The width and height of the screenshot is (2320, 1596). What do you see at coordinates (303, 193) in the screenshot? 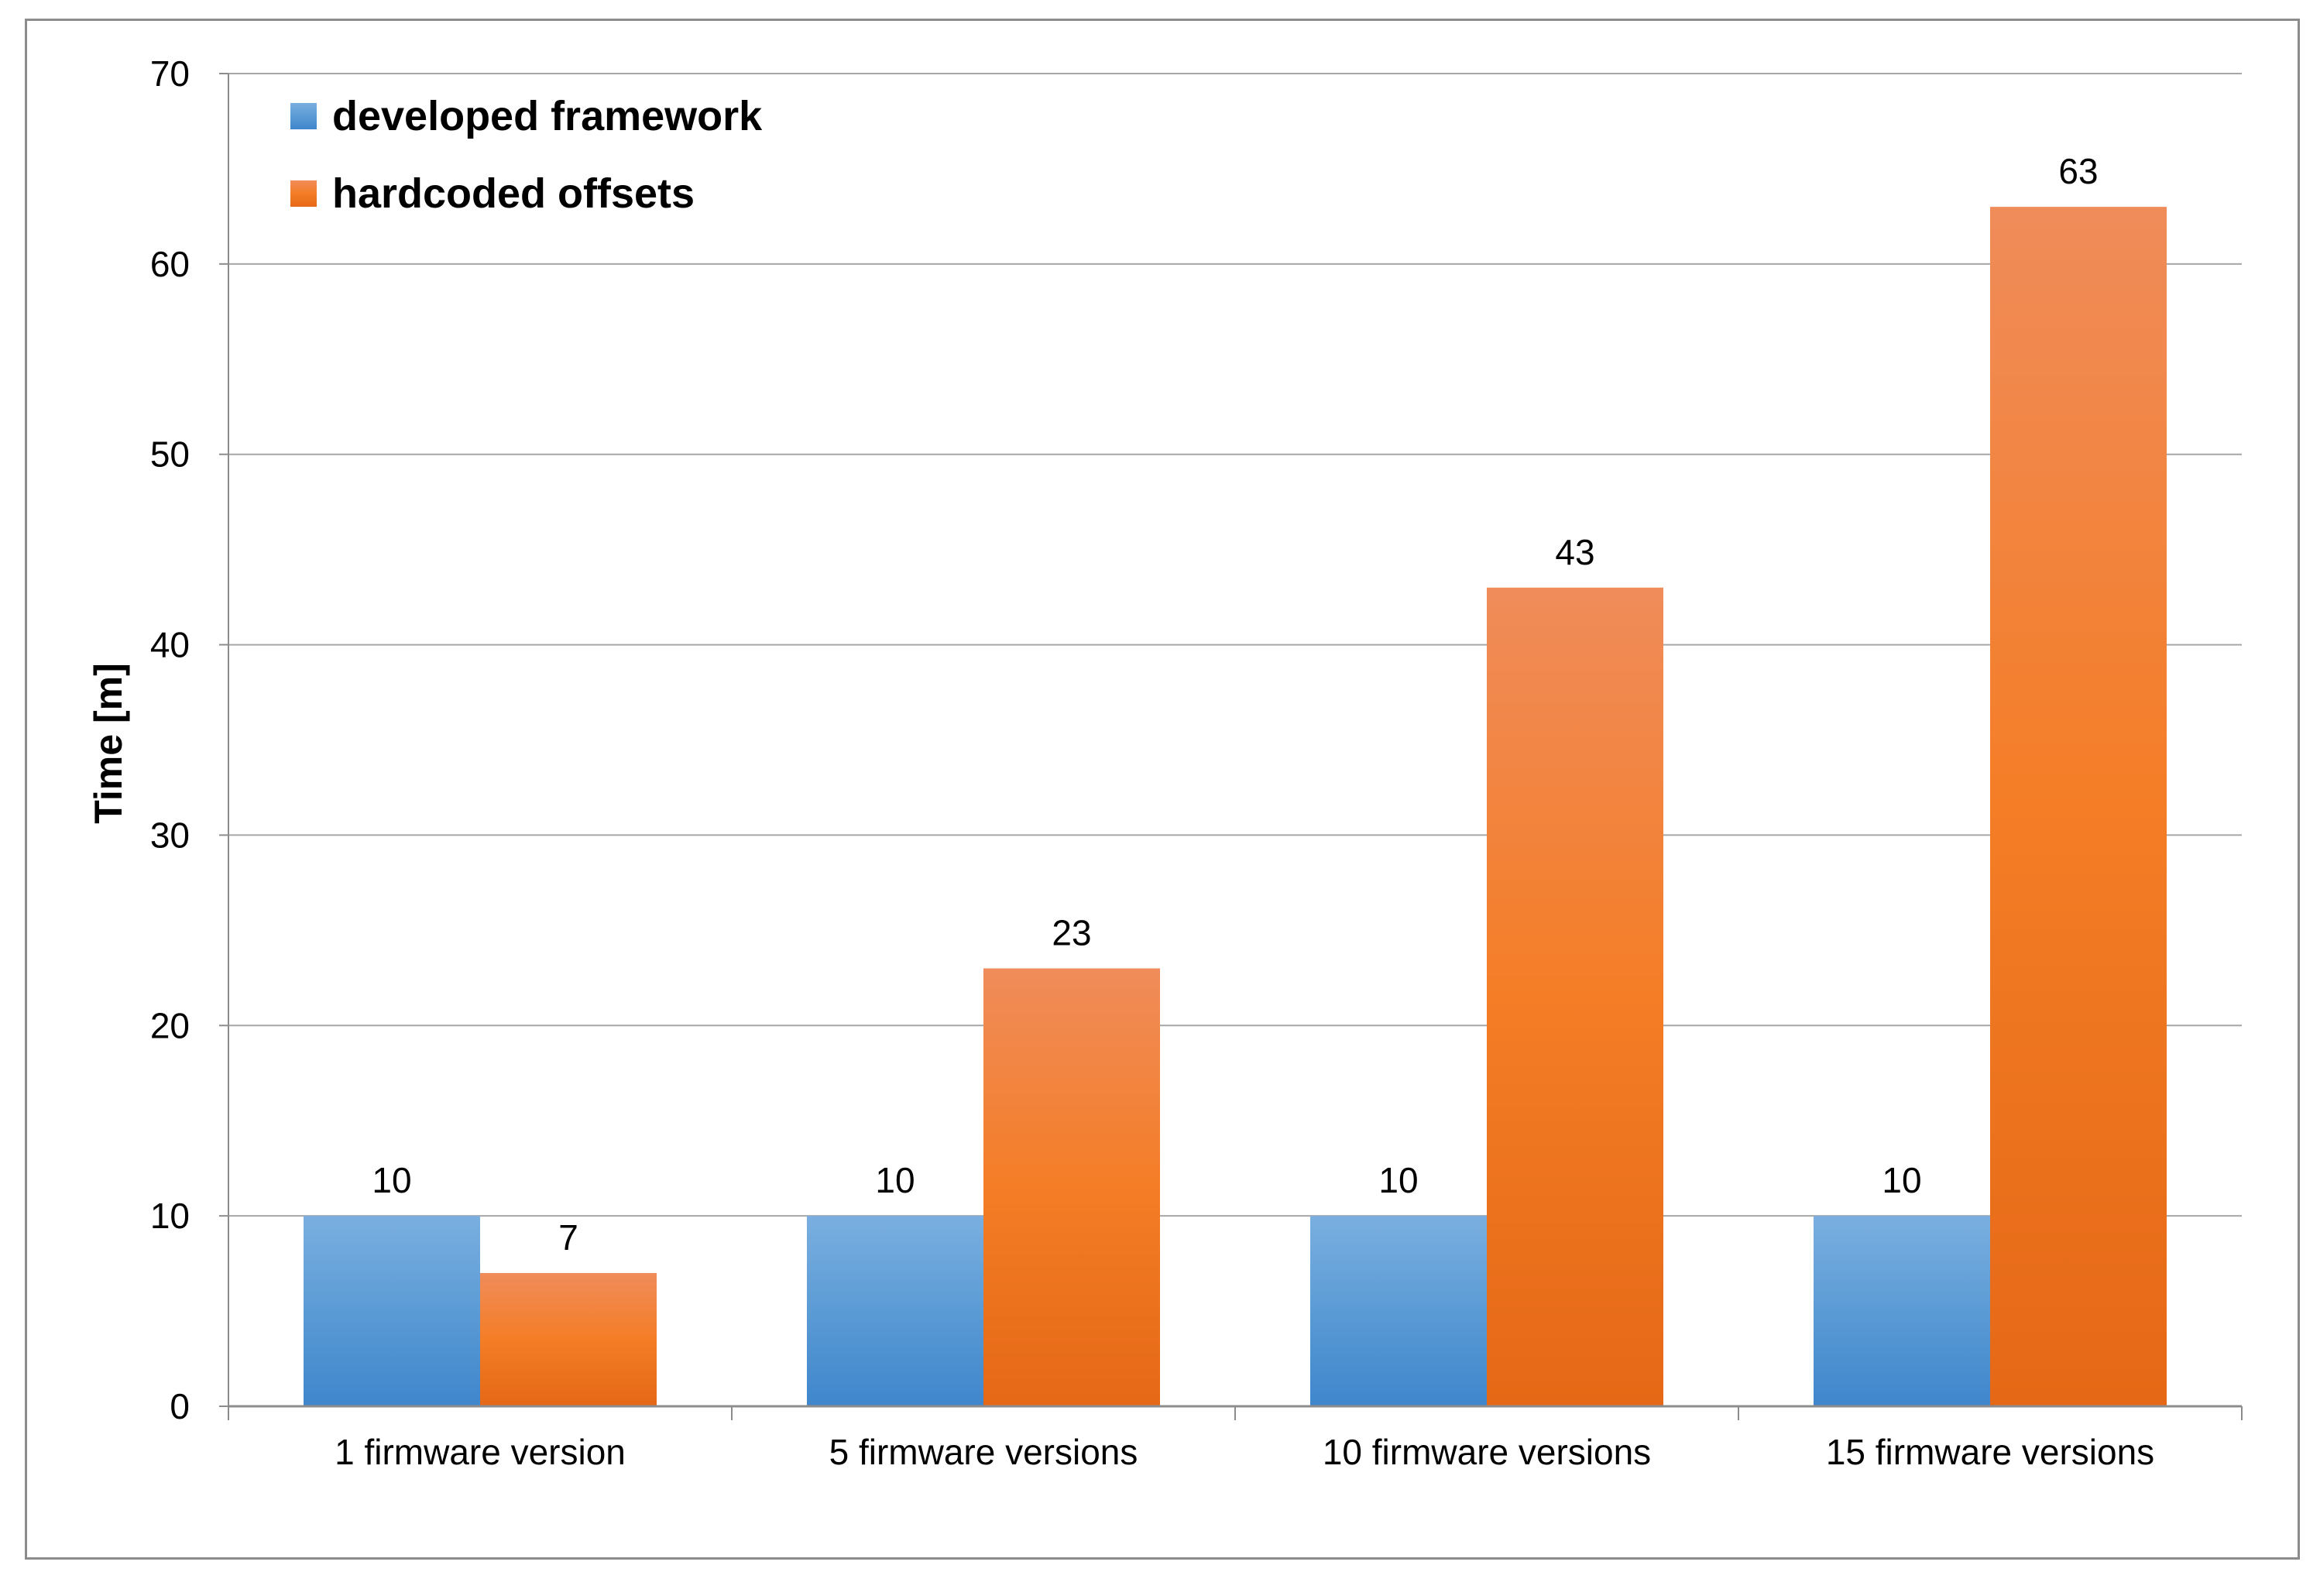
I see `legend-swatch-hardcoded-offsets` at bounding box center [303, 193].